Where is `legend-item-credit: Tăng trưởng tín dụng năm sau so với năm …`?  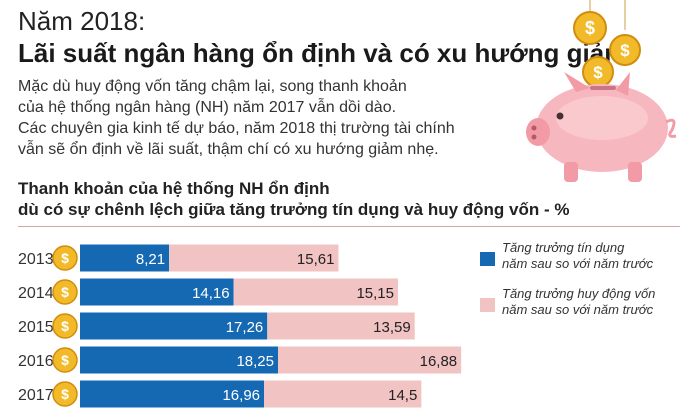
legend-item-credit: Tăng trưởng tín dụng năm sau so với năm … is located at coordinates (580, 256).